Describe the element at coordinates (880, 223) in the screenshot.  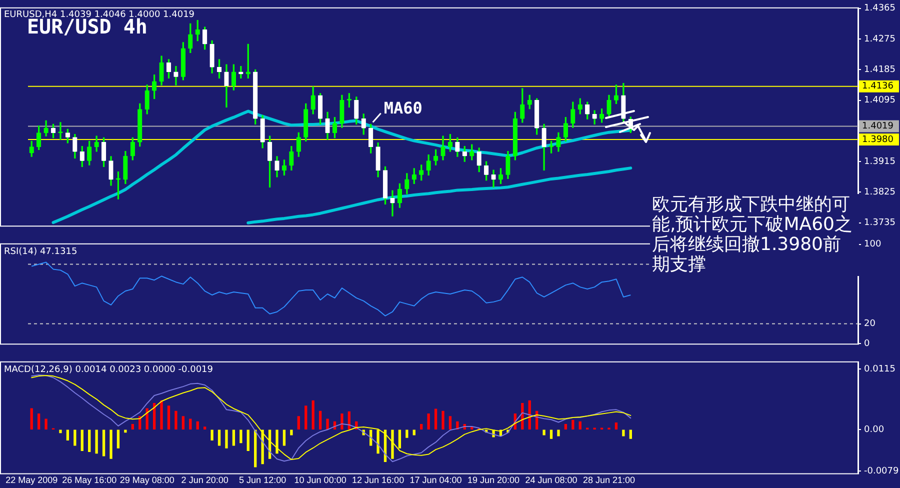
I see `y-tick-label: 1.3735` at that location.